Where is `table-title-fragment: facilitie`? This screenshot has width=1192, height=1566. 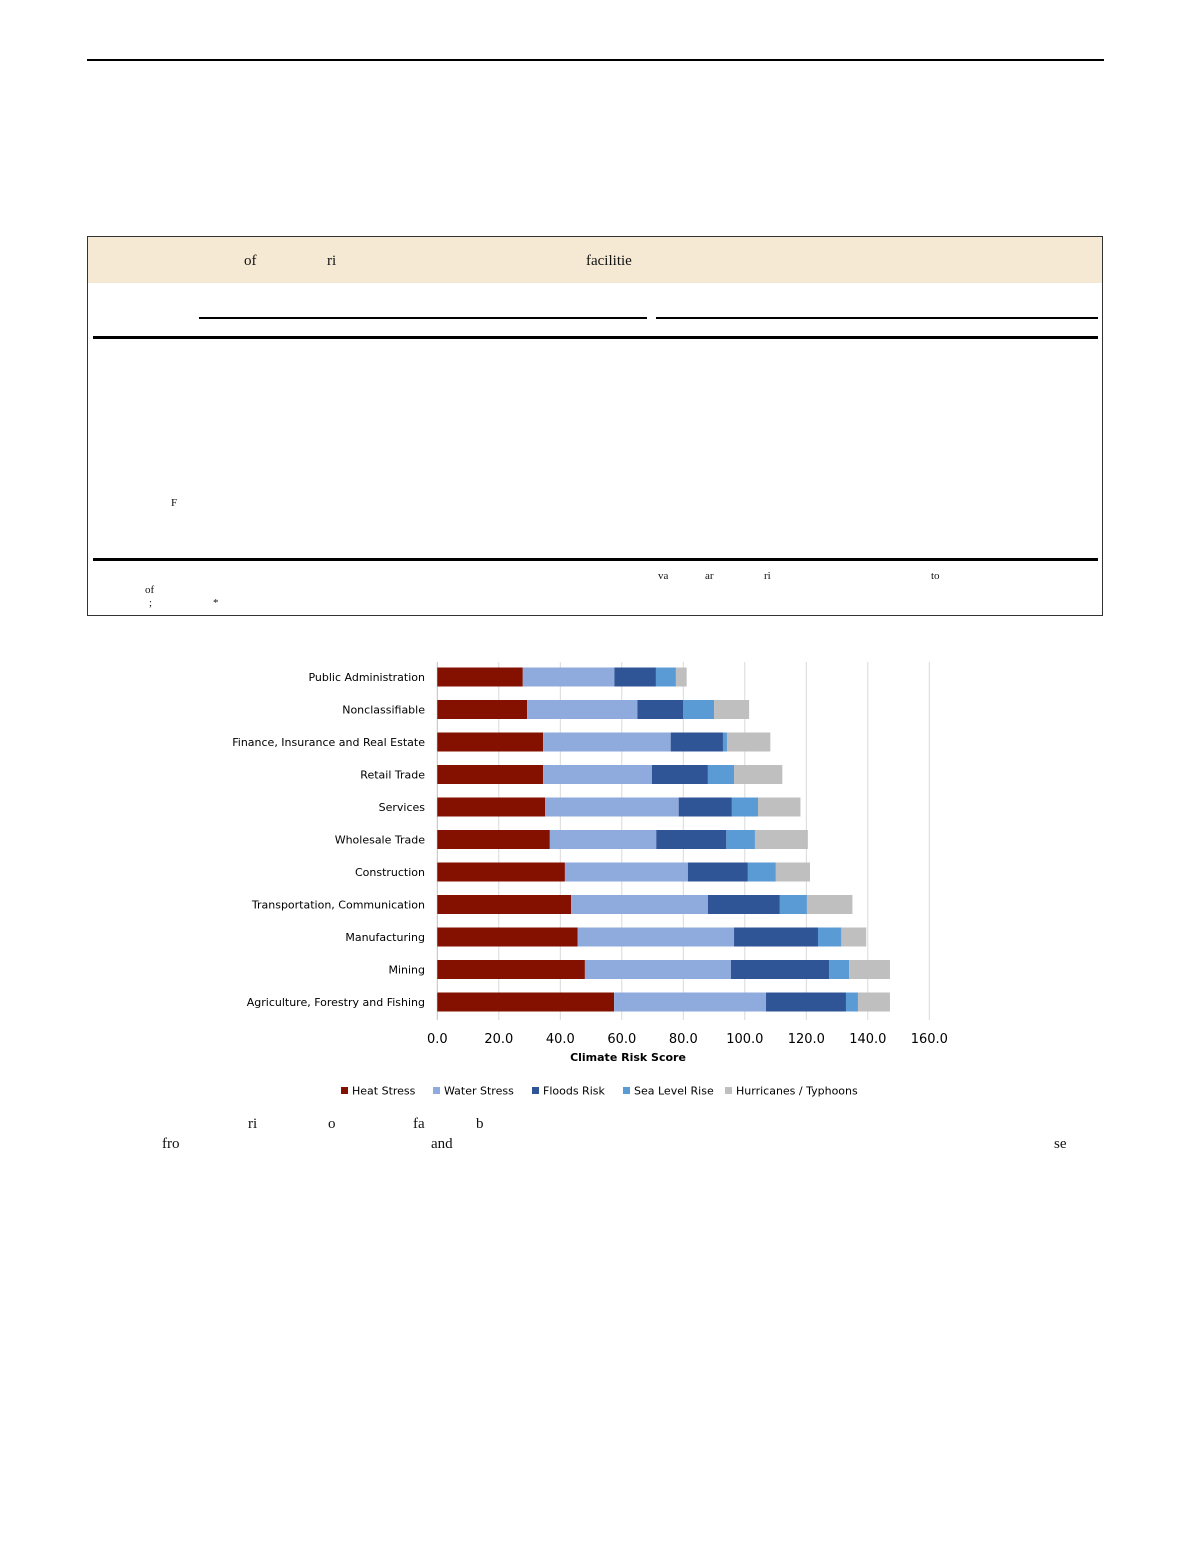
table-title-fragment: facilitie is located at coordinates (609, 261).